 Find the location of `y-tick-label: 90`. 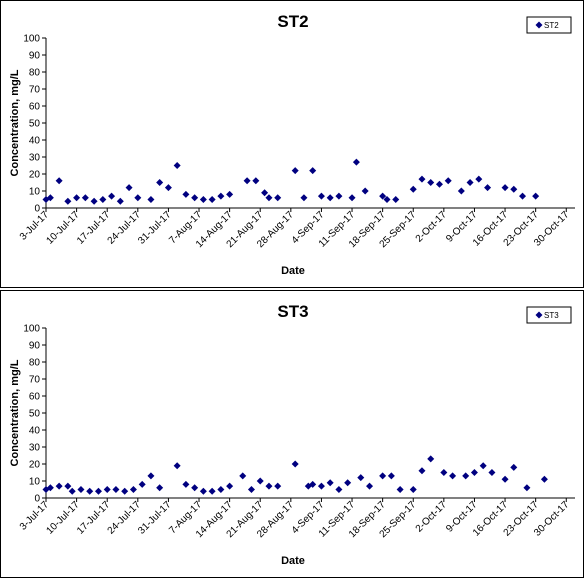

y-tick-label: 90 is located at coordinates (35, 56).